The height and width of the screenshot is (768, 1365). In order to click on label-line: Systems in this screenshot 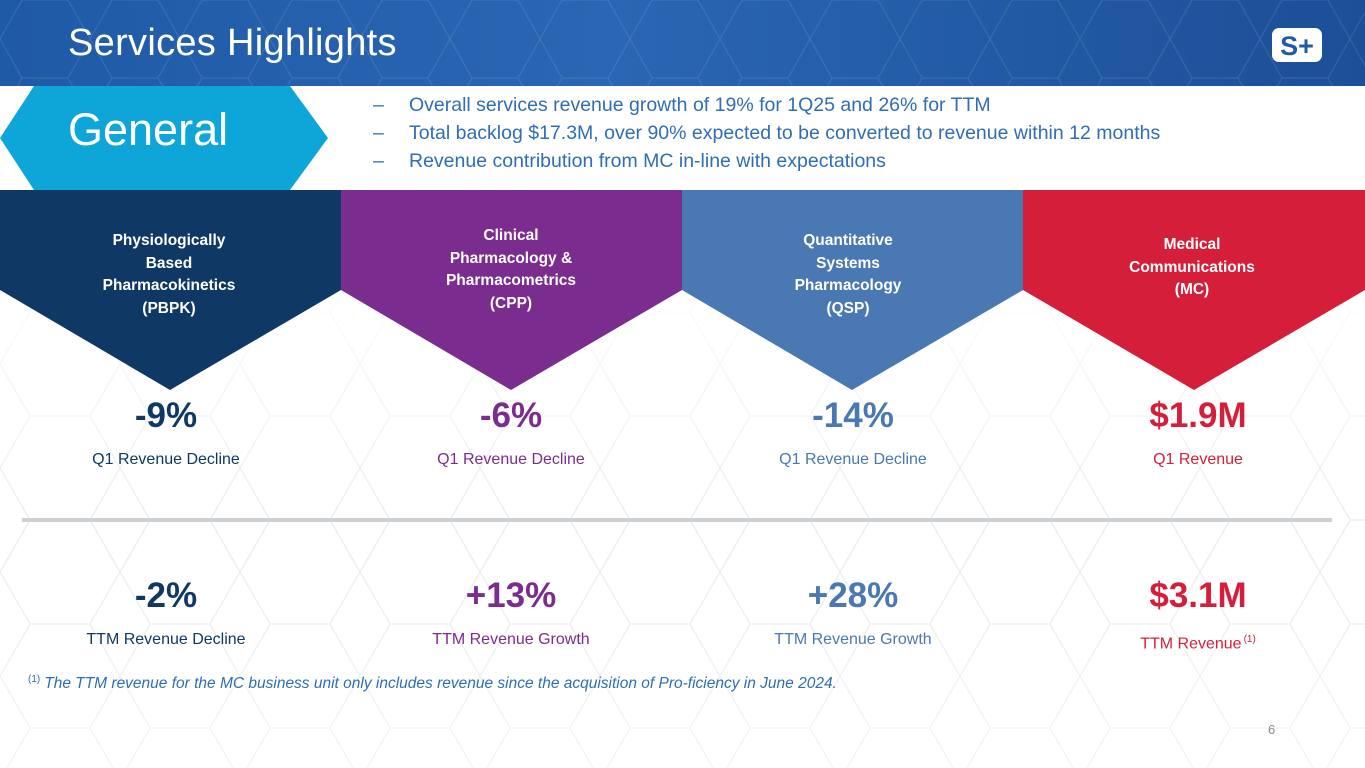, I will do `click(848, 263)`.